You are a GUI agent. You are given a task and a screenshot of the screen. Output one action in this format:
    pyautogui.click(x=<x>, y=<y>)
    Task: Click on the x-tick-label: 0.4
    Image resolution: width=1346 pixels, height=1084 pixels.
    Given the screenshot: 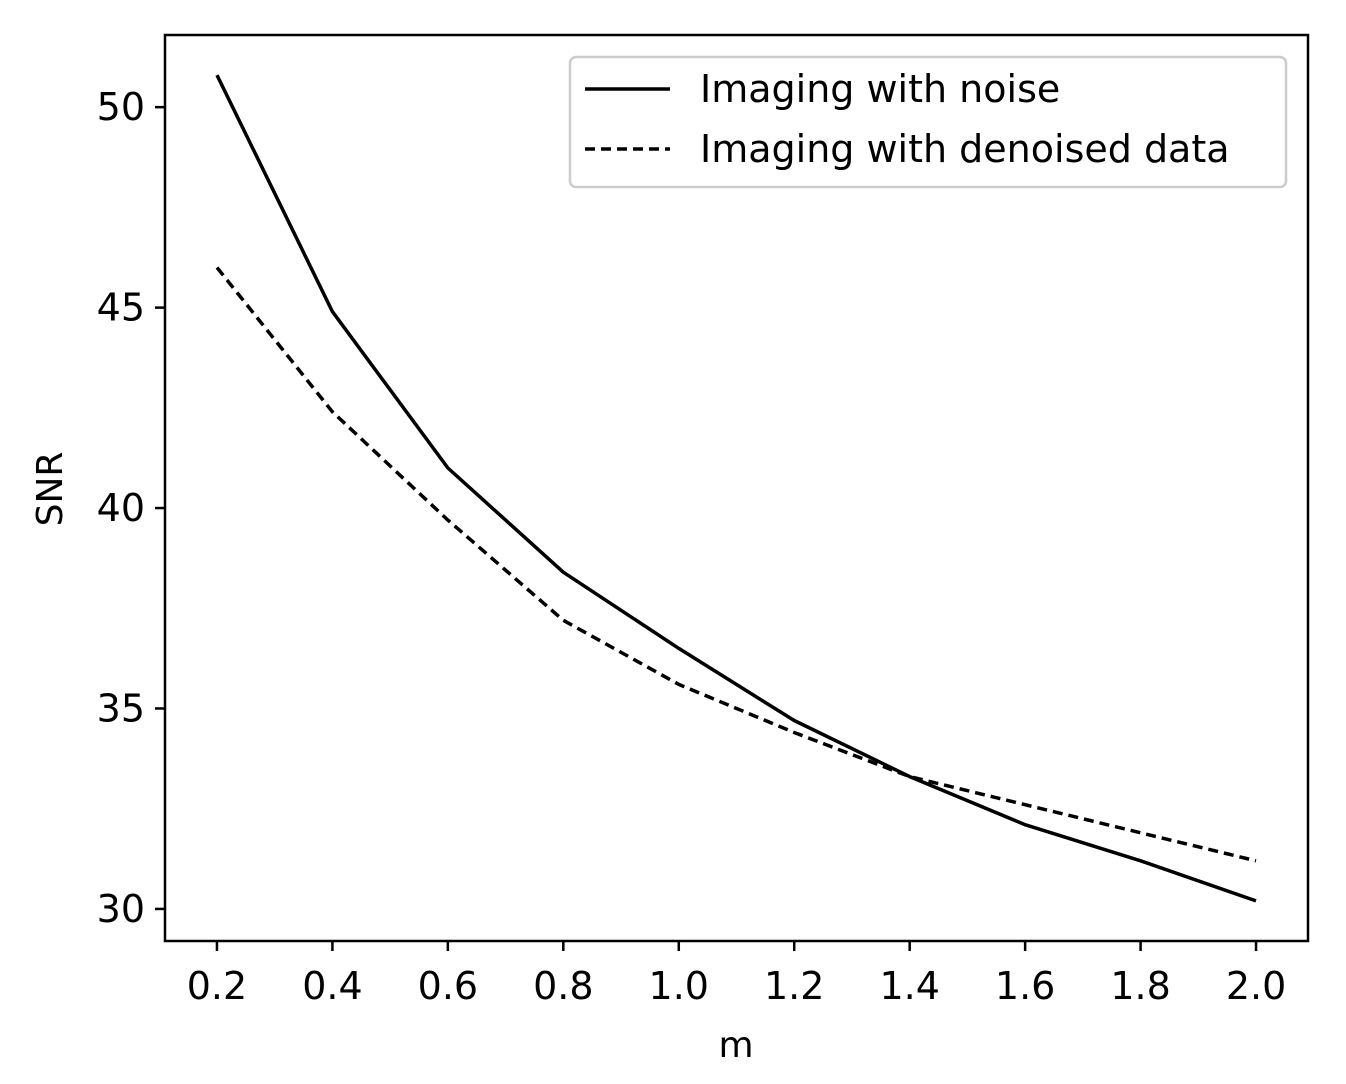 What is the action you would take?
    pyautogui.click(x=332, y=986)
    